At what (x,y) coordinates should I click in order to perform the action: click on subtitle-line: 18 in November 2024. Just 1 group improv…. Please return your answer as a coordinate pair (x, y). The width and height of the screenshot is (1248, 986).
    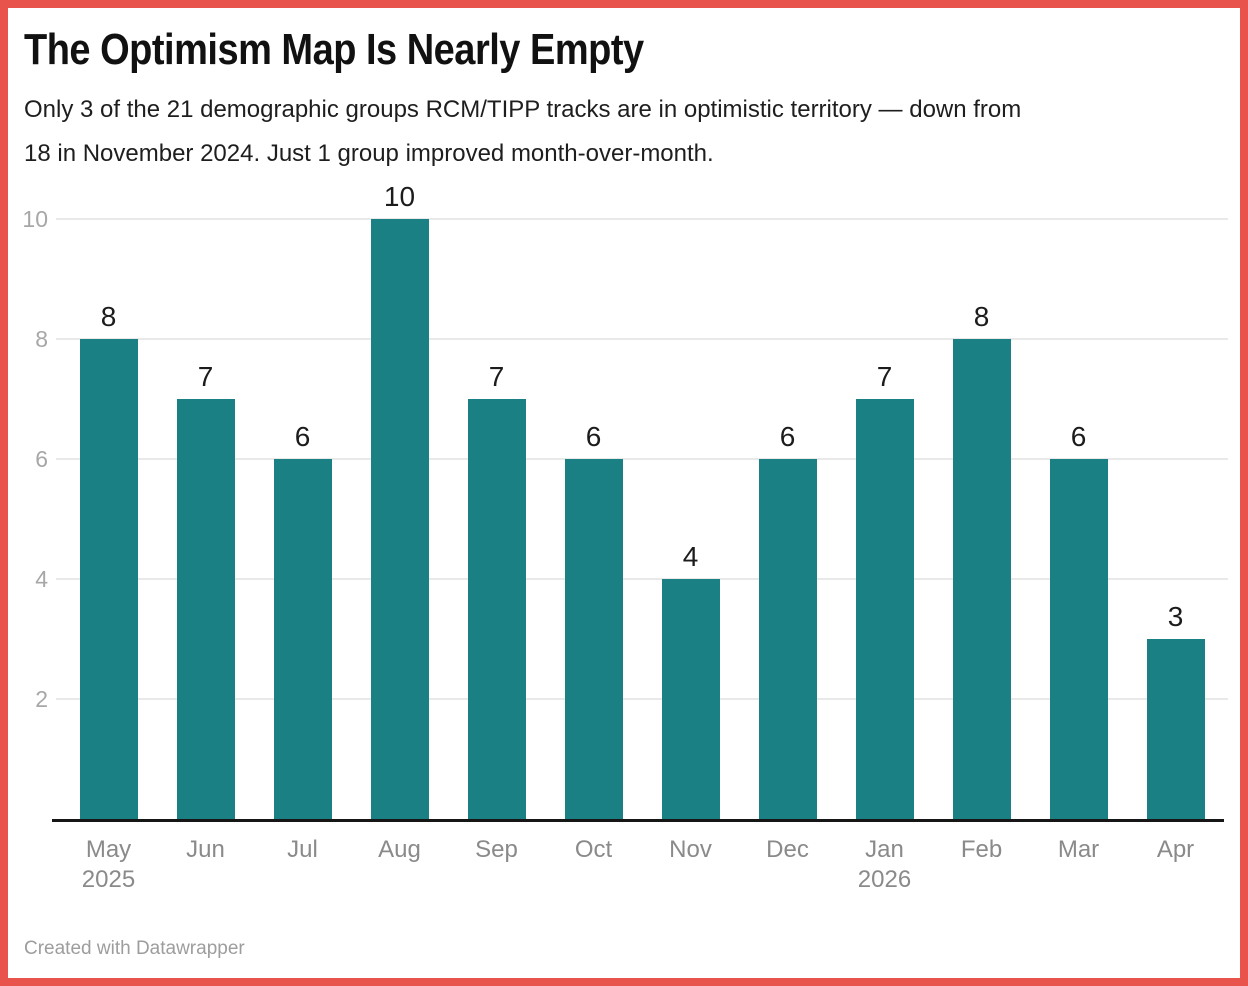
    Looking at the image, I should click on (369, 153).